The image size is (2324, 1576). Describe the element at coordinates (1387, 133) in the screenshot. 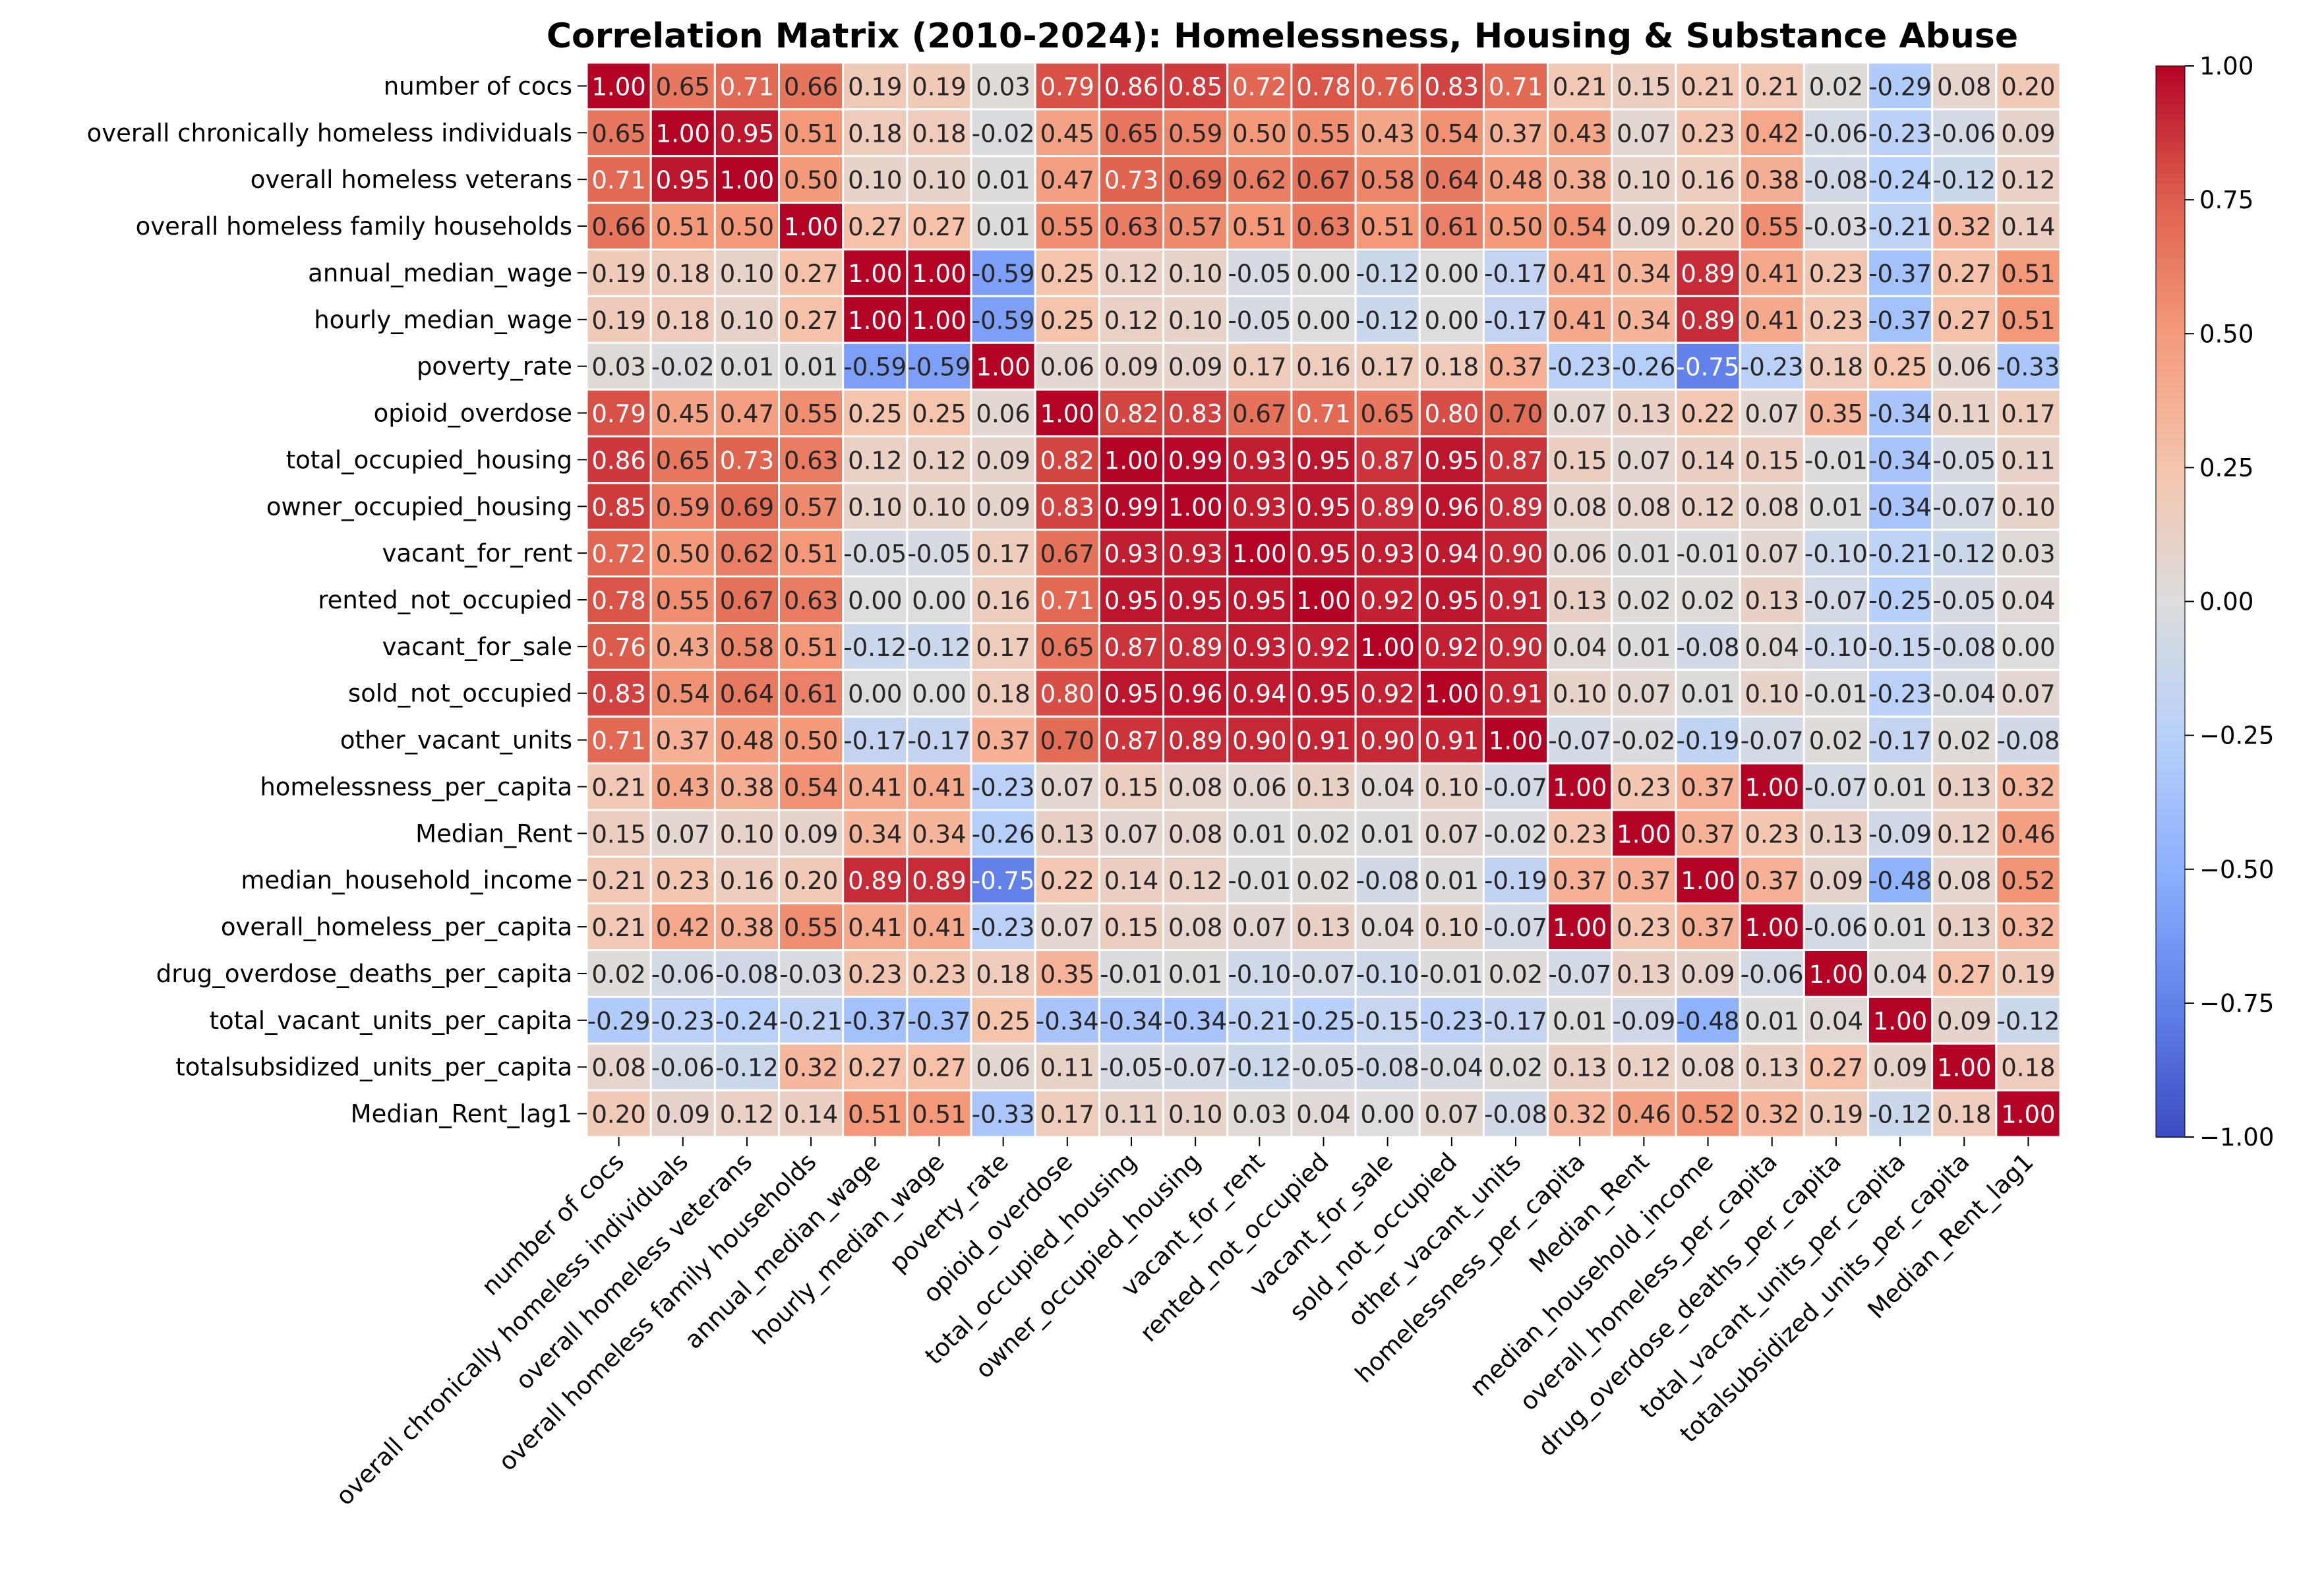

I see `cell-value-label: 0.43` at that location.